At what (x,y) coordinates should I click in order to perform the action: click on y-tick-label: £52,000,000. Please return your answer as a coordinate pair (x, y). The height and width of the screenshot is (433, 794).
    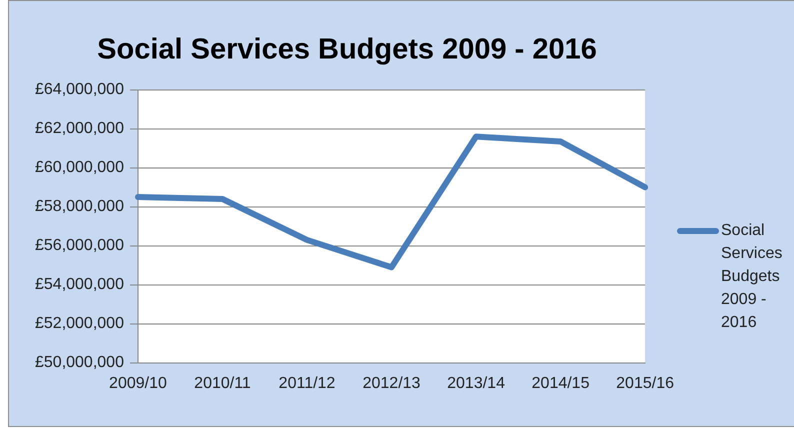
    Looking at the image, I should click on (79, 323).